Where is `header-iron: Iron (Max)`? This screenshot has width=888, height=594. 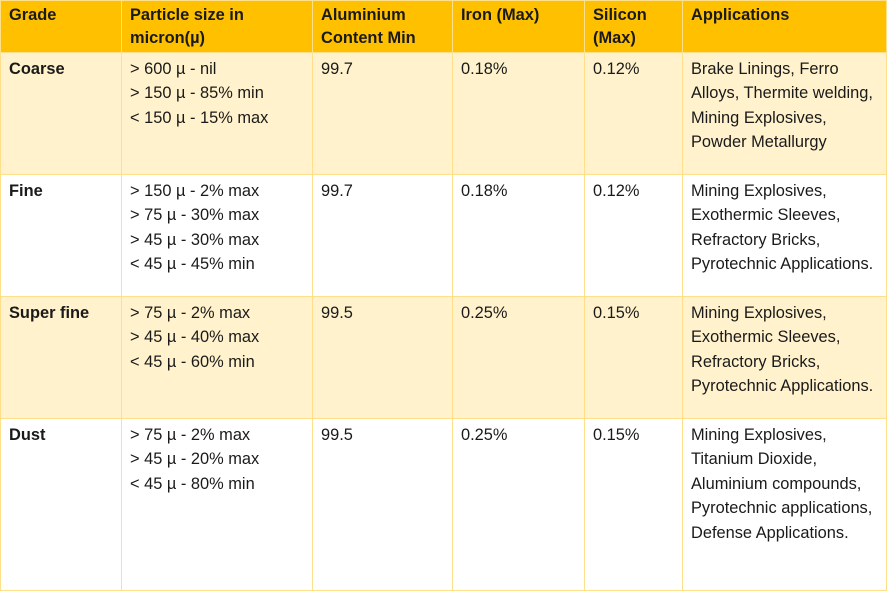 header-iron: Iron (Max) is located at coordinates (518, 26).